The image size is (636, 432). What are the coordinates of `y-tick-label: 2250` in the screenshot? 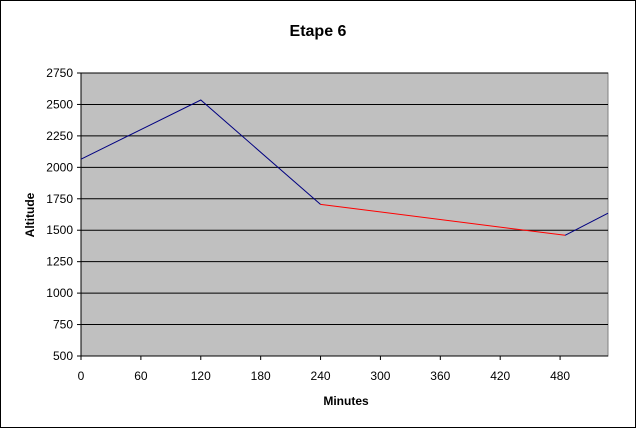 It's located at (59, 136).